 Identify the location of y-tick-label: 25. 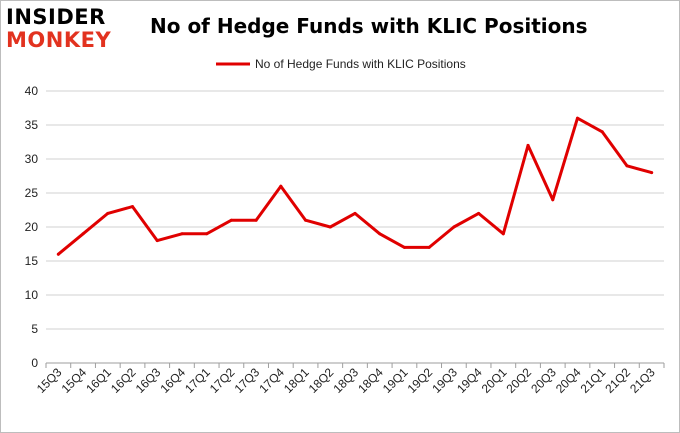
(32, 193).